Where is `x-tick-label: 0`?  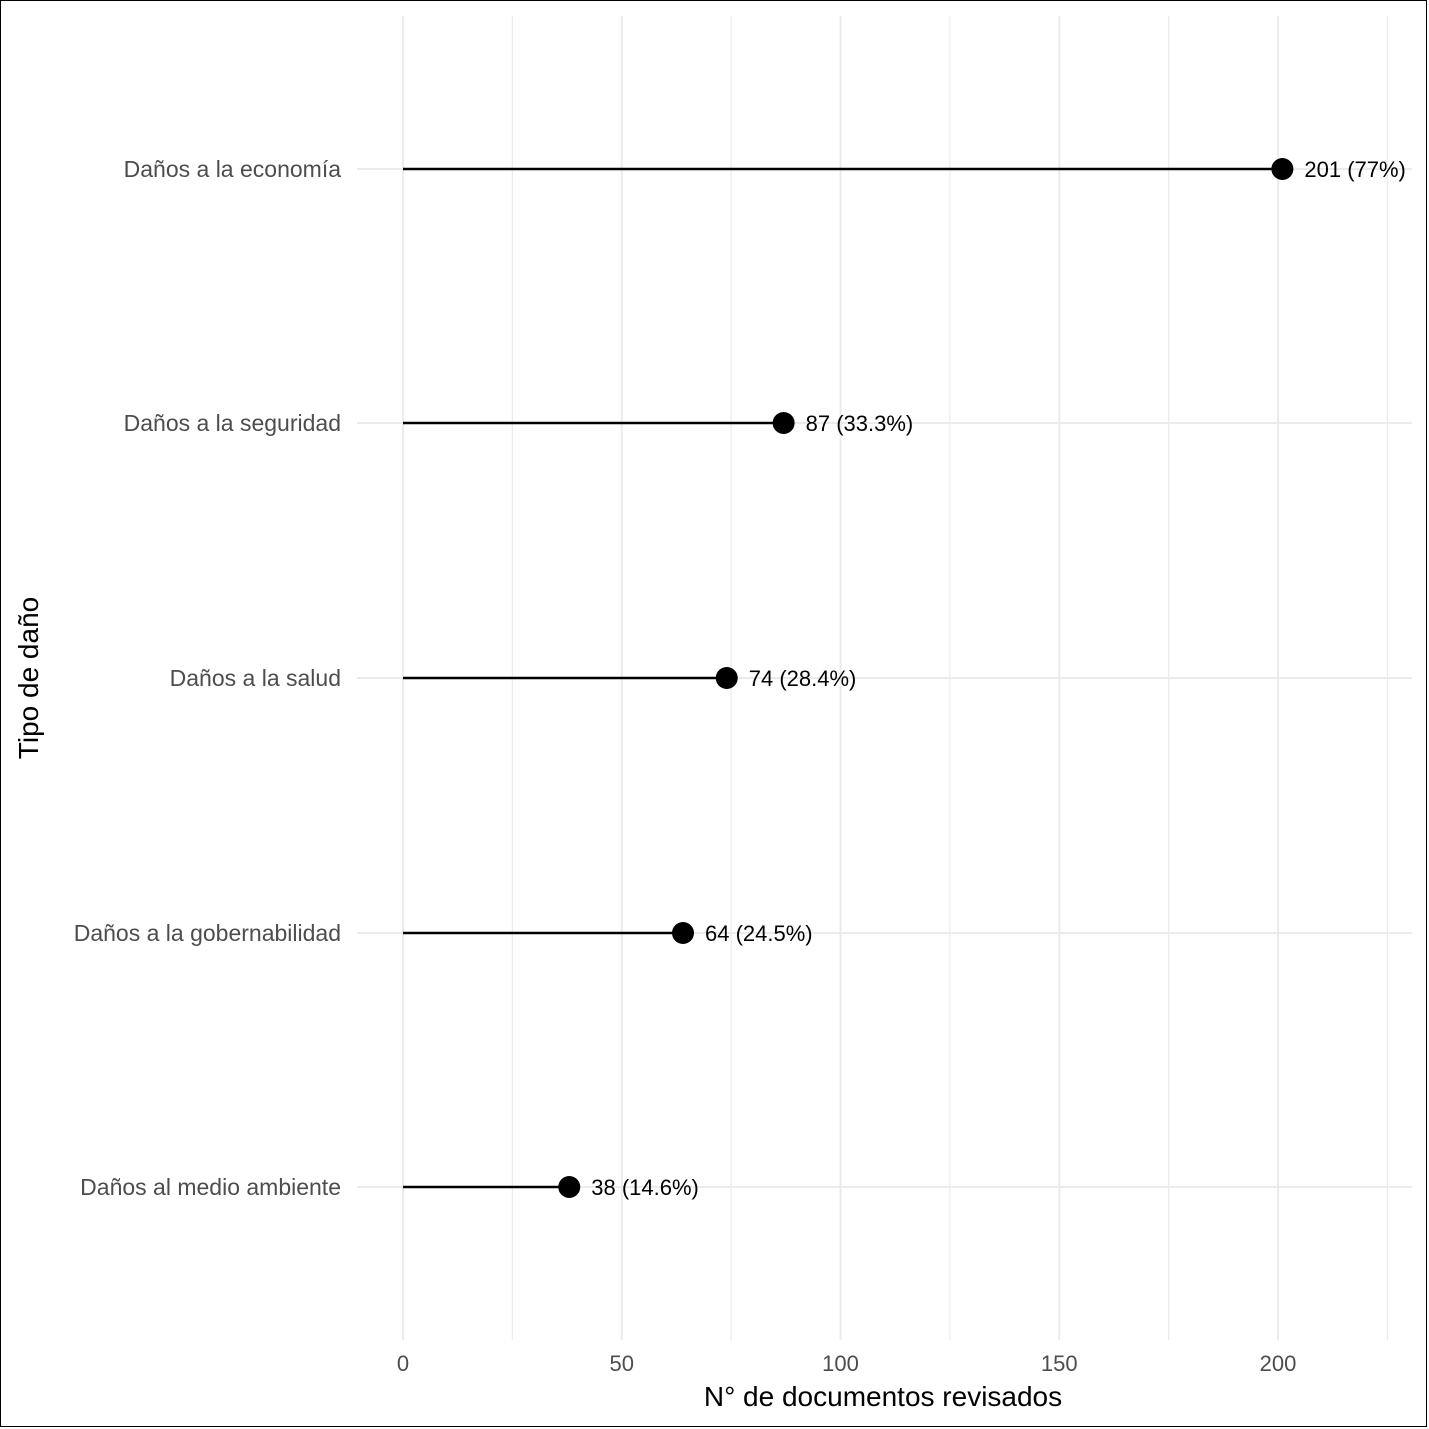
x-tick-label: 0 is located at coordinates (403, 1363).